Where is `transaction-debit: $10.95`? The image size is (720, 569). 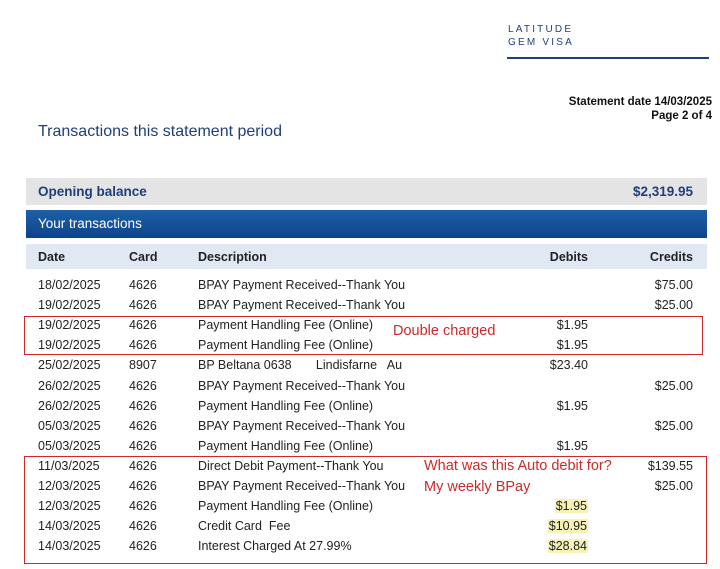 transaction-debit: $10.95 is located at coordinates (567, 526).